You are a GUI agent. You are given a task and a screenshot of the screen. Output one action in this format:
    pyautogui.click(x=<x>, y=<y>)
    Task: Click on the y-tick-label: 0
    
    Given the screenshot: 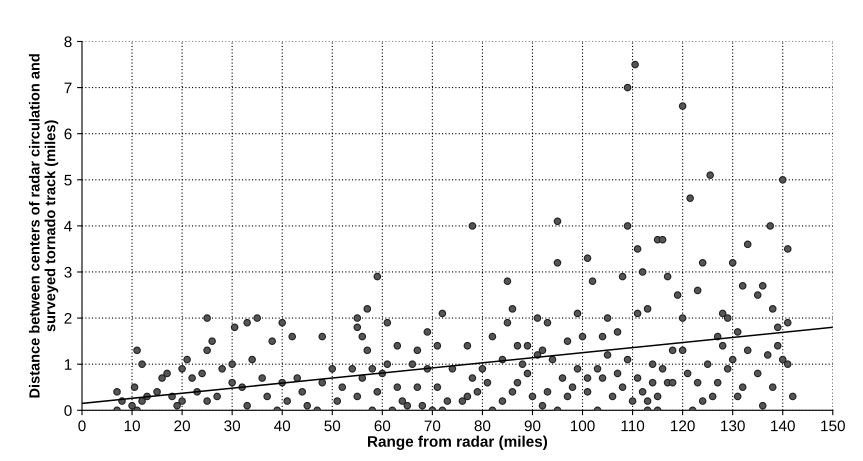 What is the action you would take?
    pyautogui.click(x=68, y=410)
    